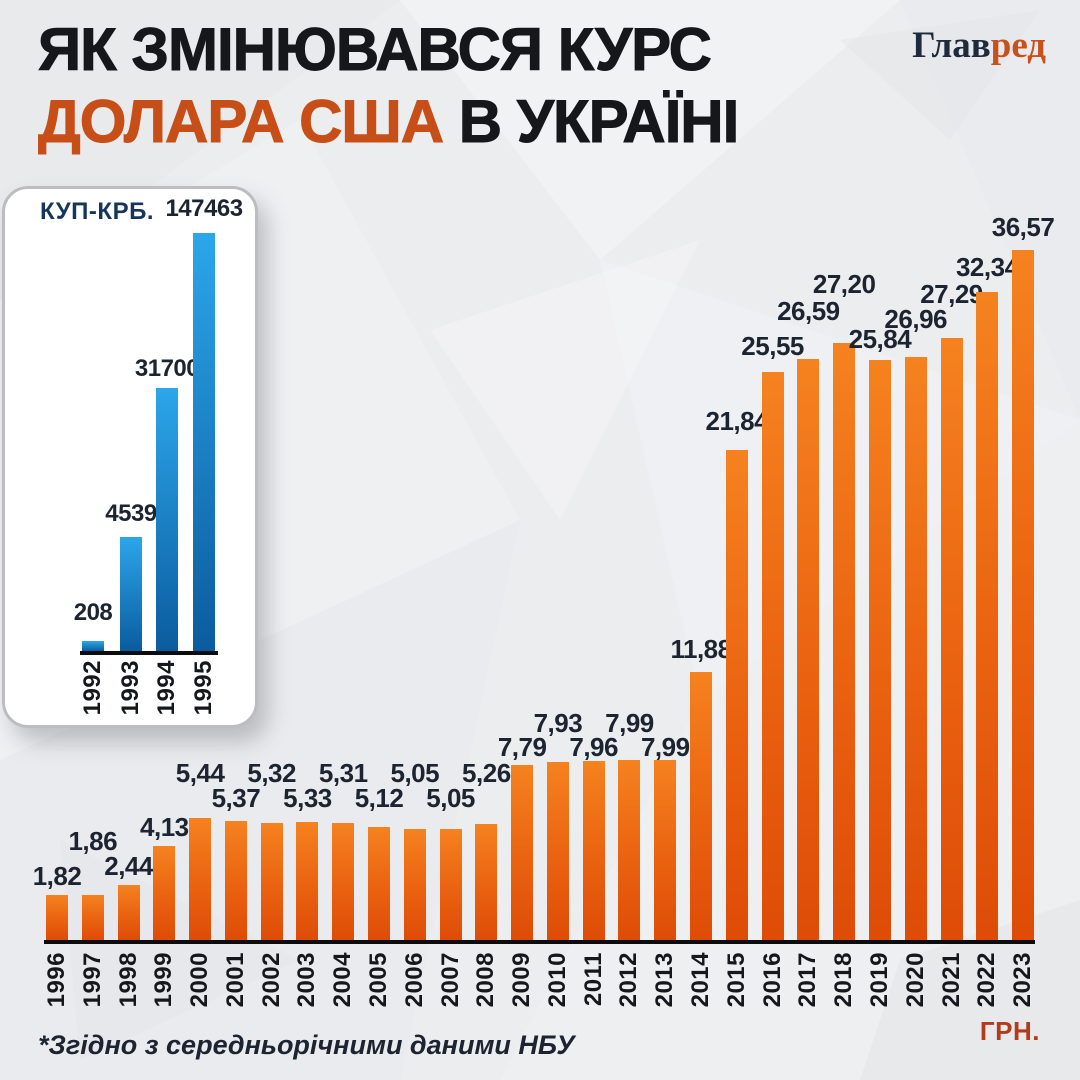 The image size is (1080, 1080). Describe the element at coordinates (97, 211) in the screenshot. I see `inset-unit-label: КУП-КРБ.` at that location.